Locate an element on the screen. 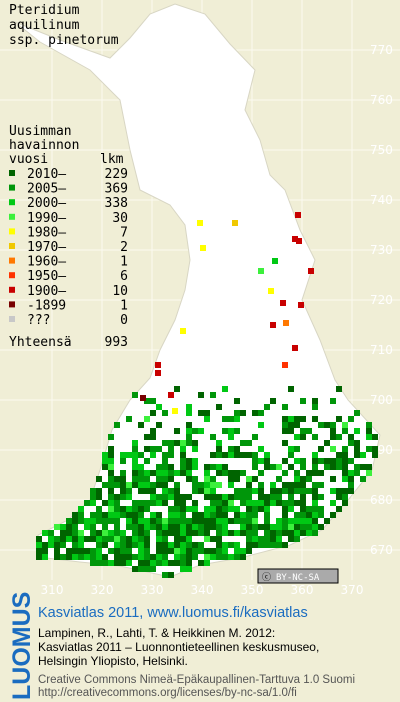 Image resolution: width=400 pixels, height=702 pixels. legend-label: -1899 is located at coordinates (46, 305).